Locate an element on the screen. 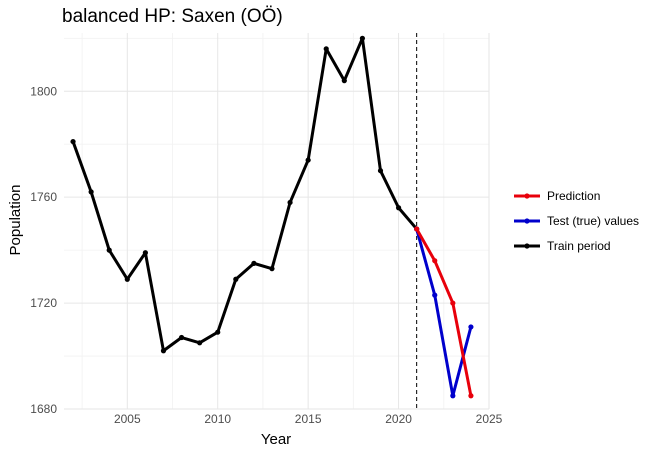  series-line-test-true-values is located at coordinates (444, 312).